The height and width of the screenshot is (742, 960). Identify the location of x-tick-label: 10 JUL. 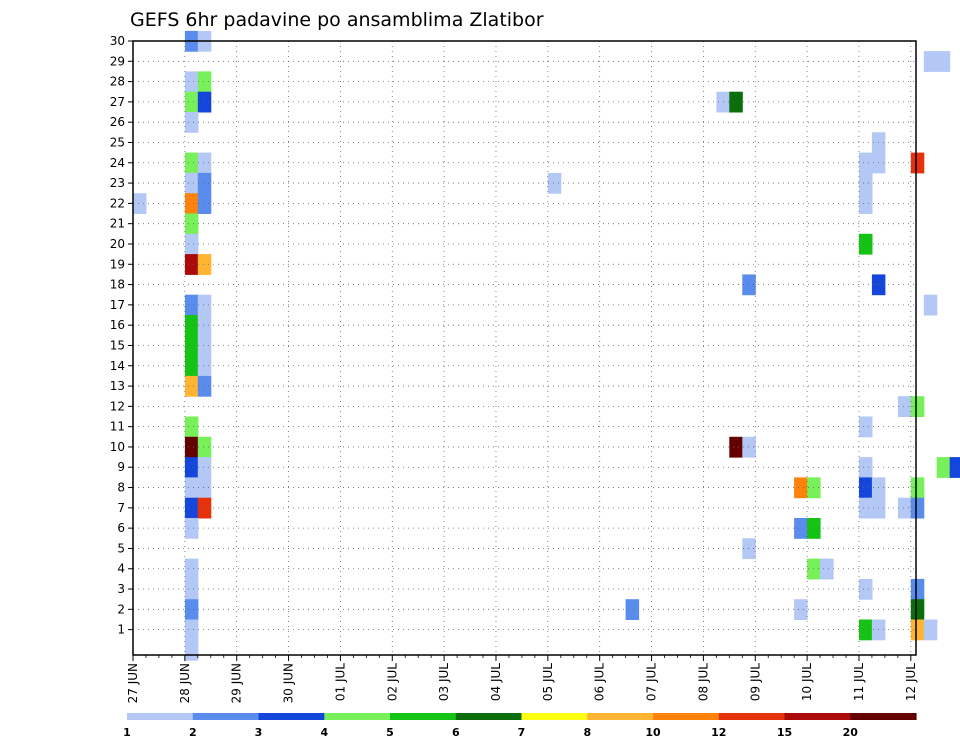
(807, 682).